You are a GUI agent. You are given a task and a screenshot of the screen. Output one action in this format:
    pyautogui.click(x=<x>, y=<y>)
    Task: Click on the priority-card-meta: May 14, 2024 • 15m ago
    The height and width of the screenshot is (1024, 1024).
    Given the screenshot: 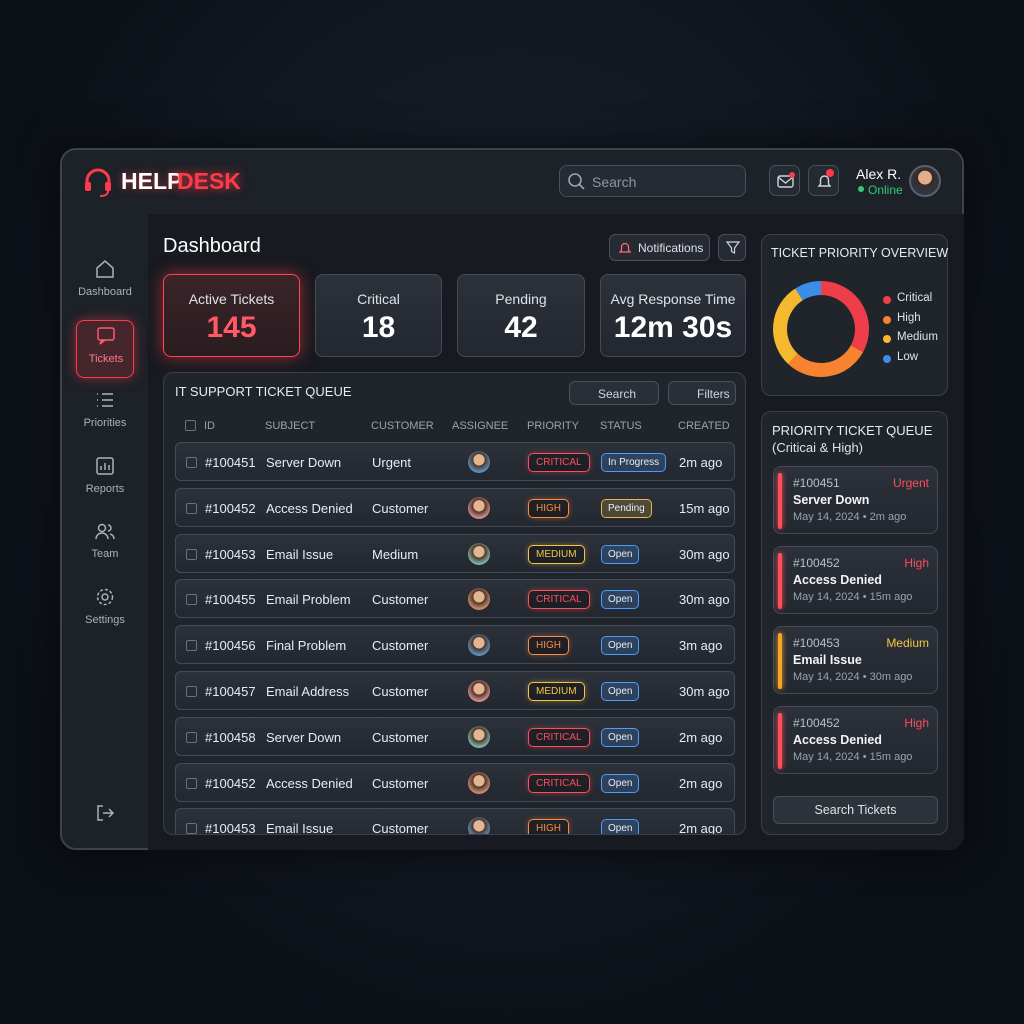 What is the action you would take?
    pyautogui.click(x=853, y=597)
    